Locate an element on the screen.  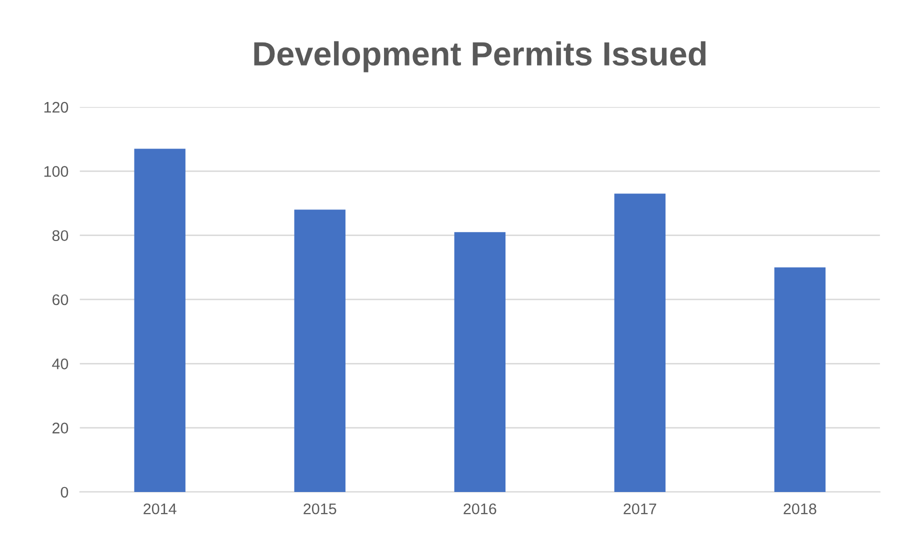
y-tick-label: 100 is located at coordinates (56, 171).